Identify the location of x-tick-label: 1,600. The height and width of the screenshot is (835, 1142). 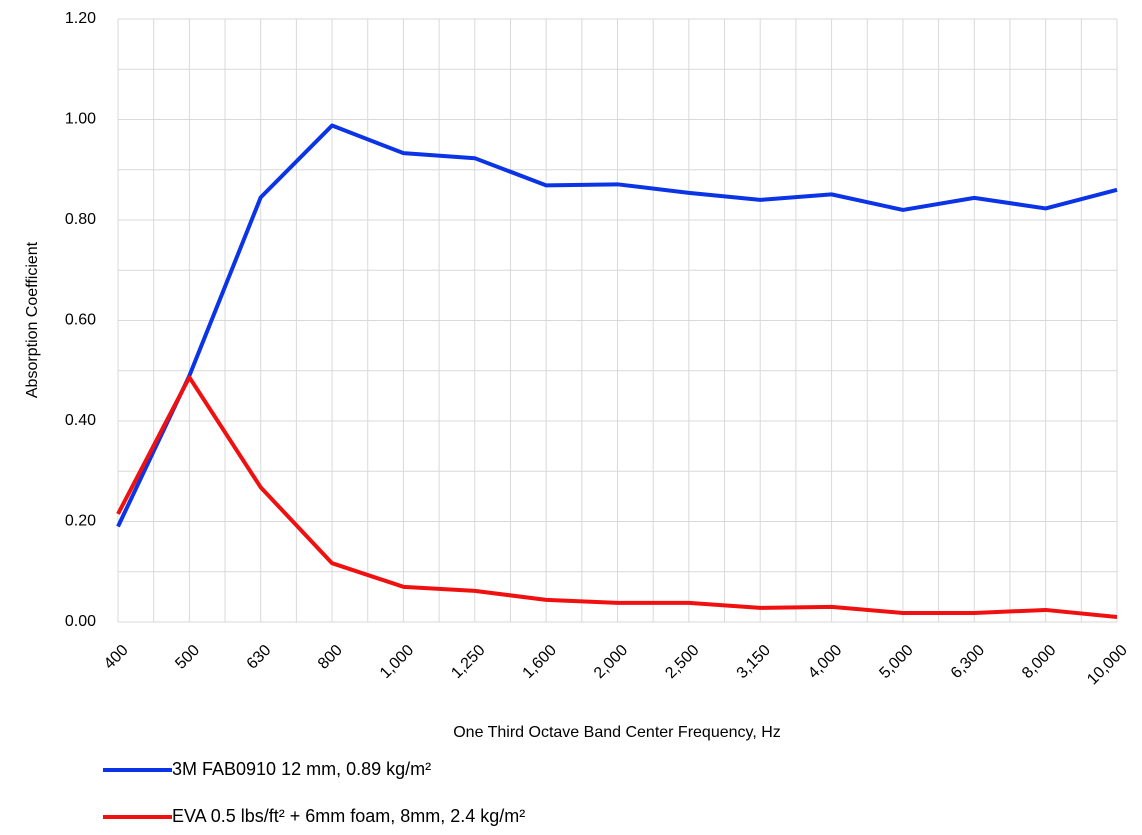
(540, 662).